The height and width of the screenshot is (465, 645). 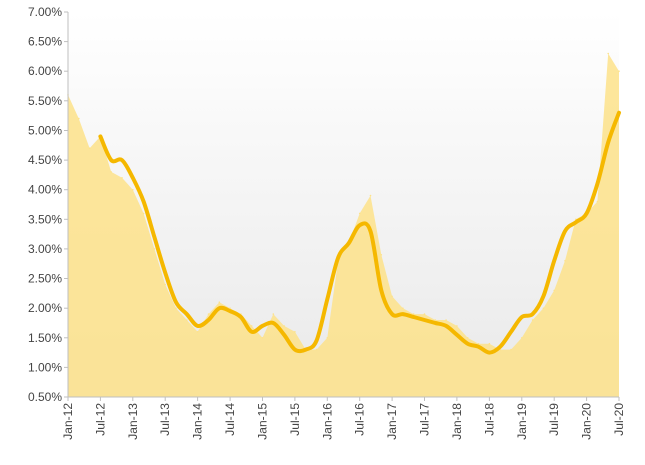 What do you see at coordinates (45, 12) in the screenshot?
I see `y-tick-label: 7.00%` at bounding box center [45, 12].